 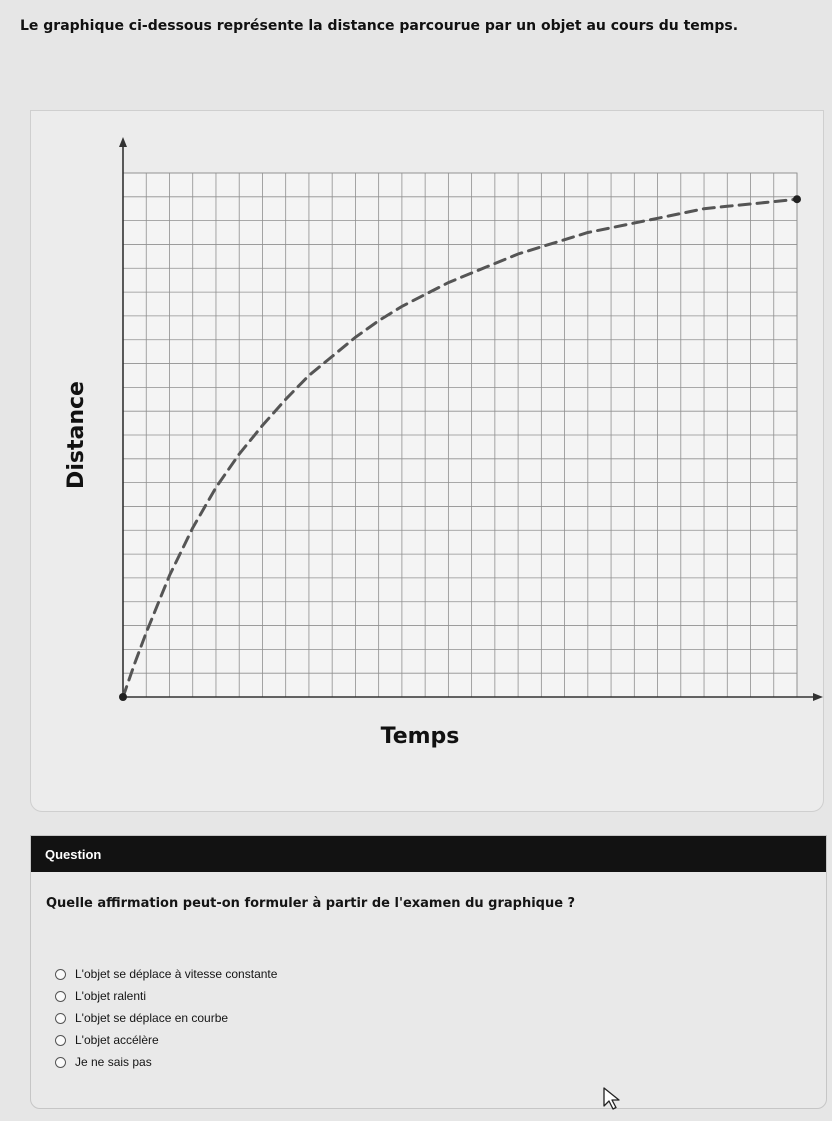 I want to click on mouse-pointer-icon, so click(x=611, y=1098).